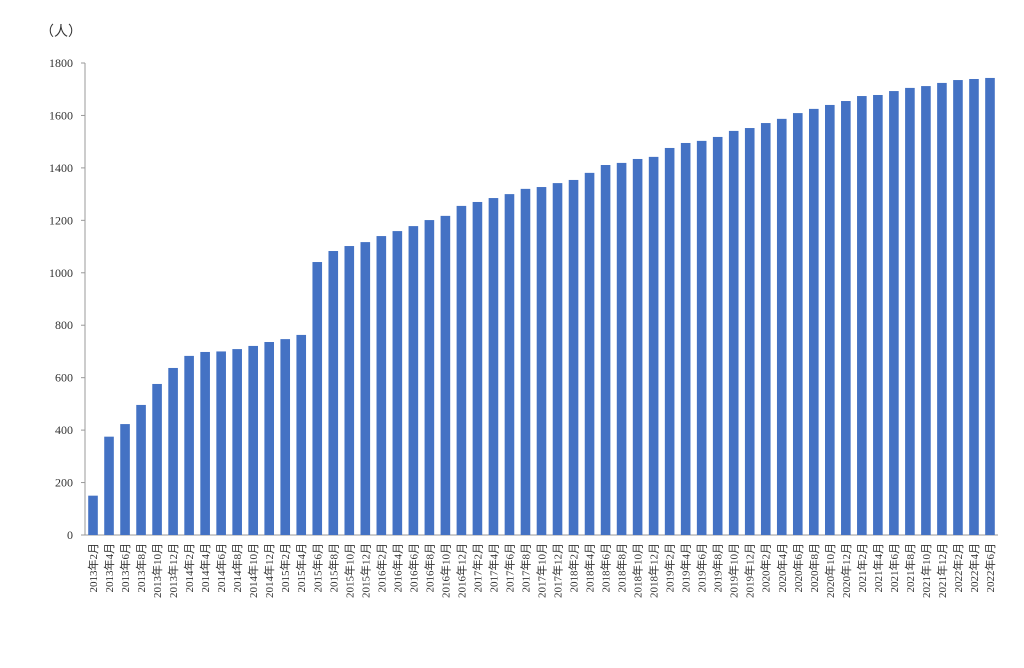  I want to click on x-tick-label: 2021年8月, so click(910, 568).